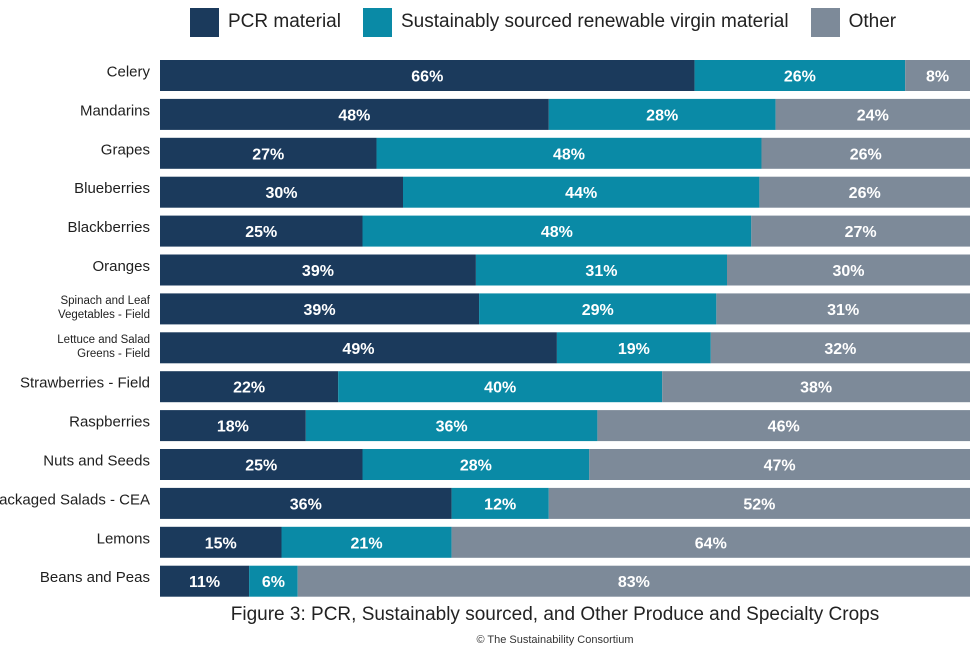 This screenshot has height=653, width=980. What do you see at coordinates (555, 640) in the screenshot?
I see `credit-line: © The Sustainability Consortium` at bounding box center [555, 640].